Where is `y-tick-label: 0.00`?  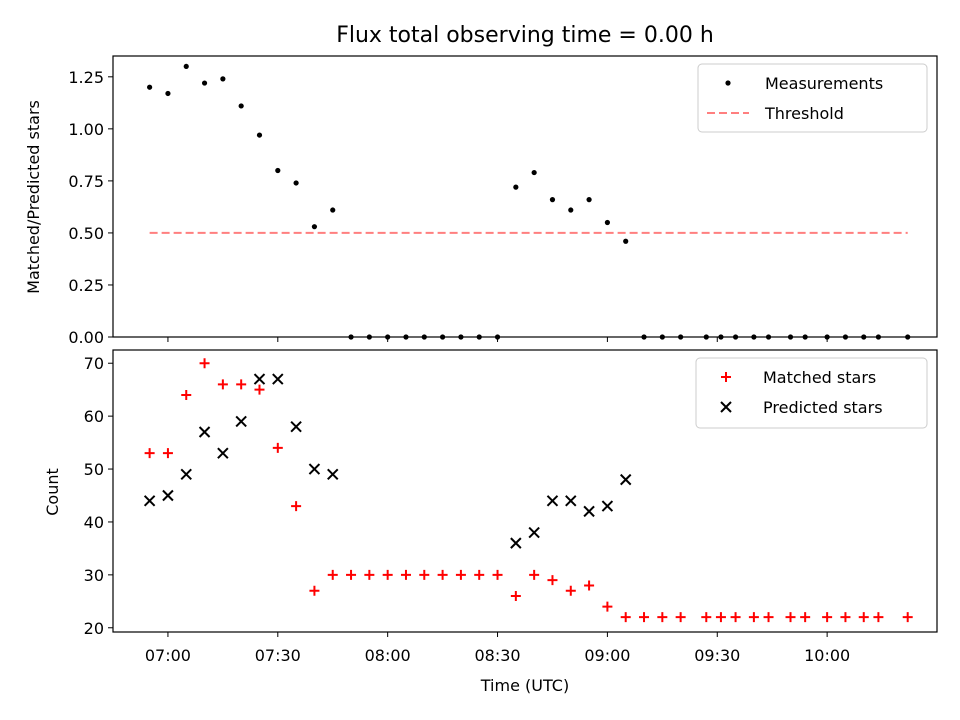
y-tick-label: 0.00 is located at coordinates (86, 337).